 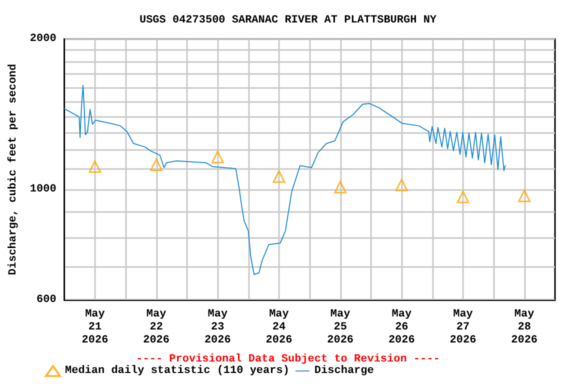 I want to click on y-tick-label: 2000, so click(x=43, y=39).